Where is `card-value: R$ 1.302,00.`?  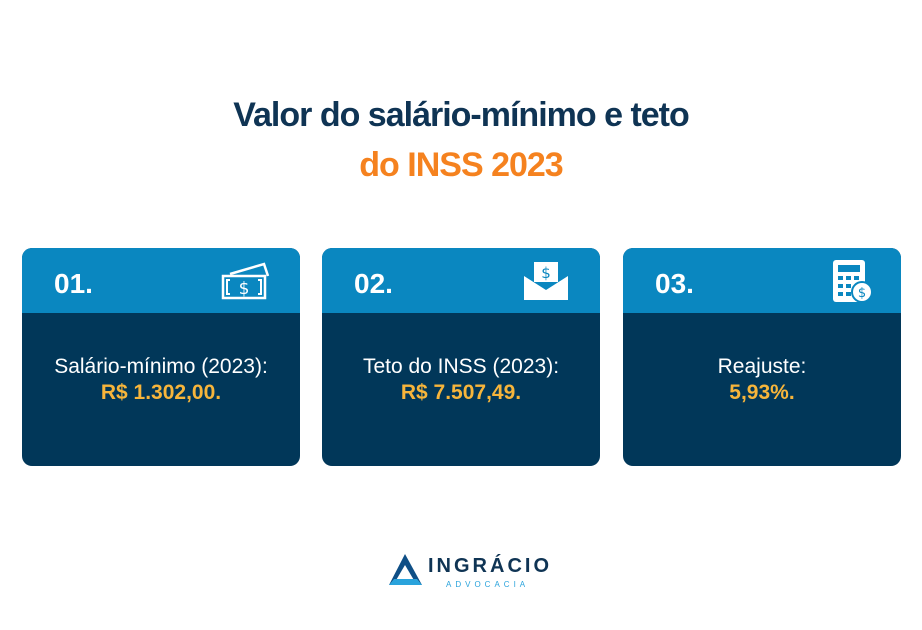
card-value: R$ 1.302,00. is located at coordinates (161, 392).